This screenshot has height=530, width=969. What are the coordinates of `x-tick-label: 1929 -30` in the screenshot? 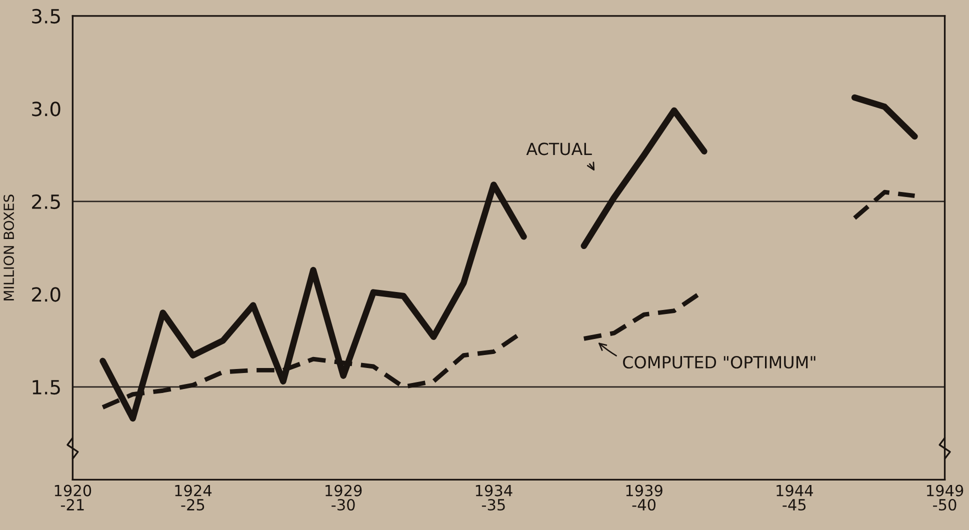 It's located at (344, 497).